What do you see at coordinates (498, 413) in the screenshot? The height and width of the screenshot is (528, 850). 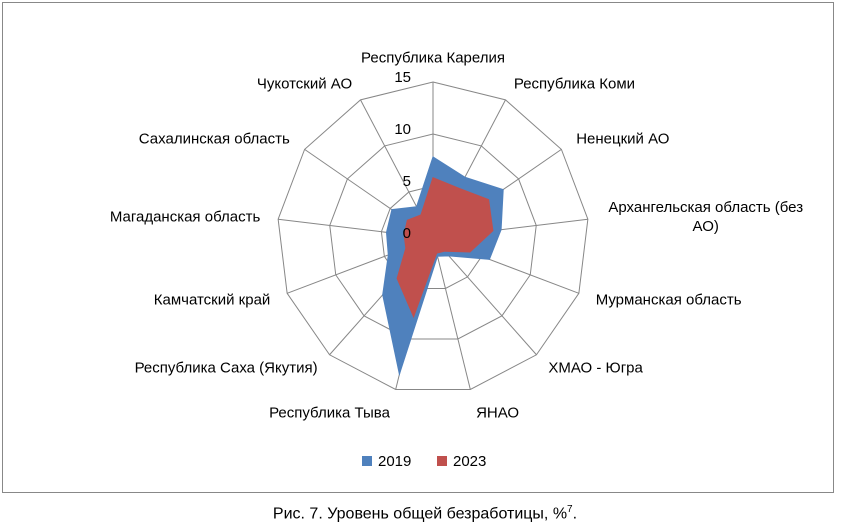 I see `category-label: ЯНАО` at bounding box center [498, 413].